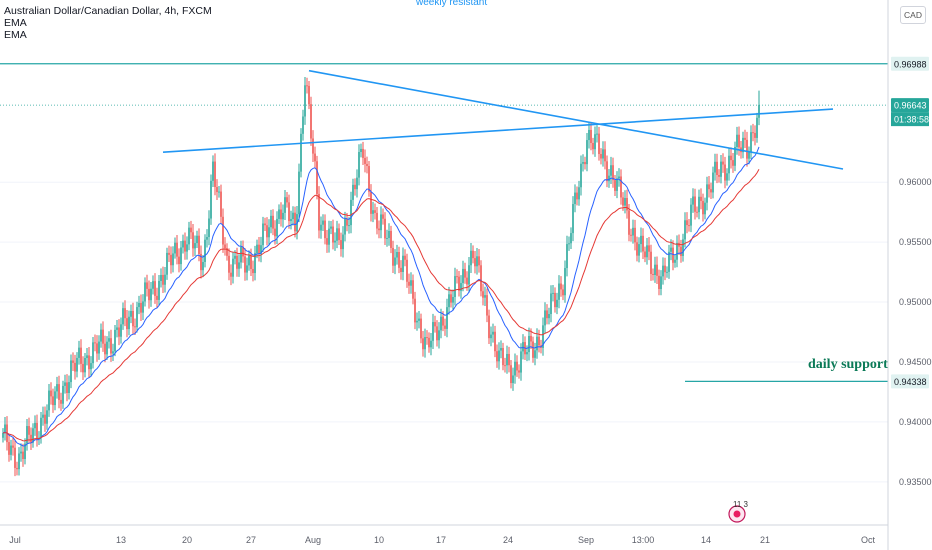  What do you see at coordinates (913, 15) in the screenshot?
I see `currency-button: CAD` at bounding box center [913, 15].